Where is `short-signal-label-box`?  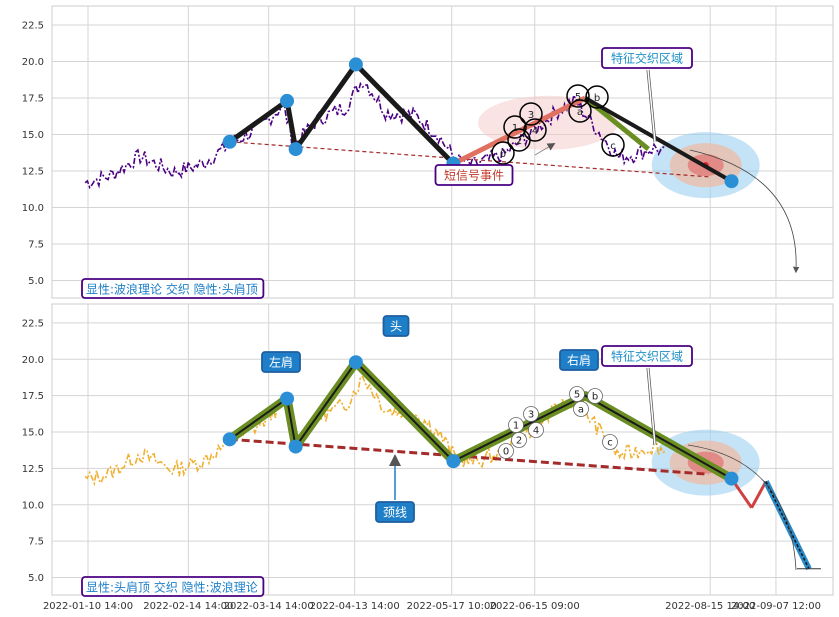 short-signal-label-box is located at coordinates (474, 175).